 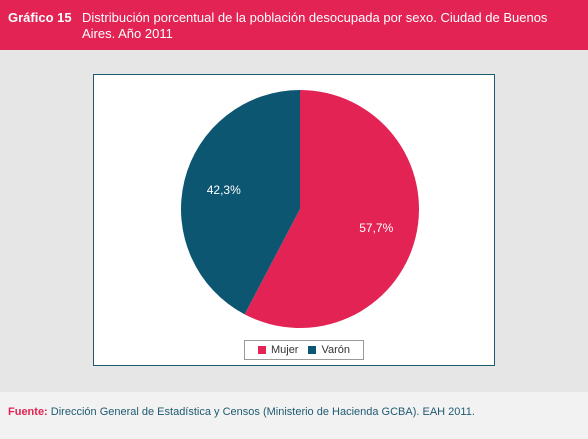 I want to click on legend-item-varon: Varón, so click(x=329, y=350).